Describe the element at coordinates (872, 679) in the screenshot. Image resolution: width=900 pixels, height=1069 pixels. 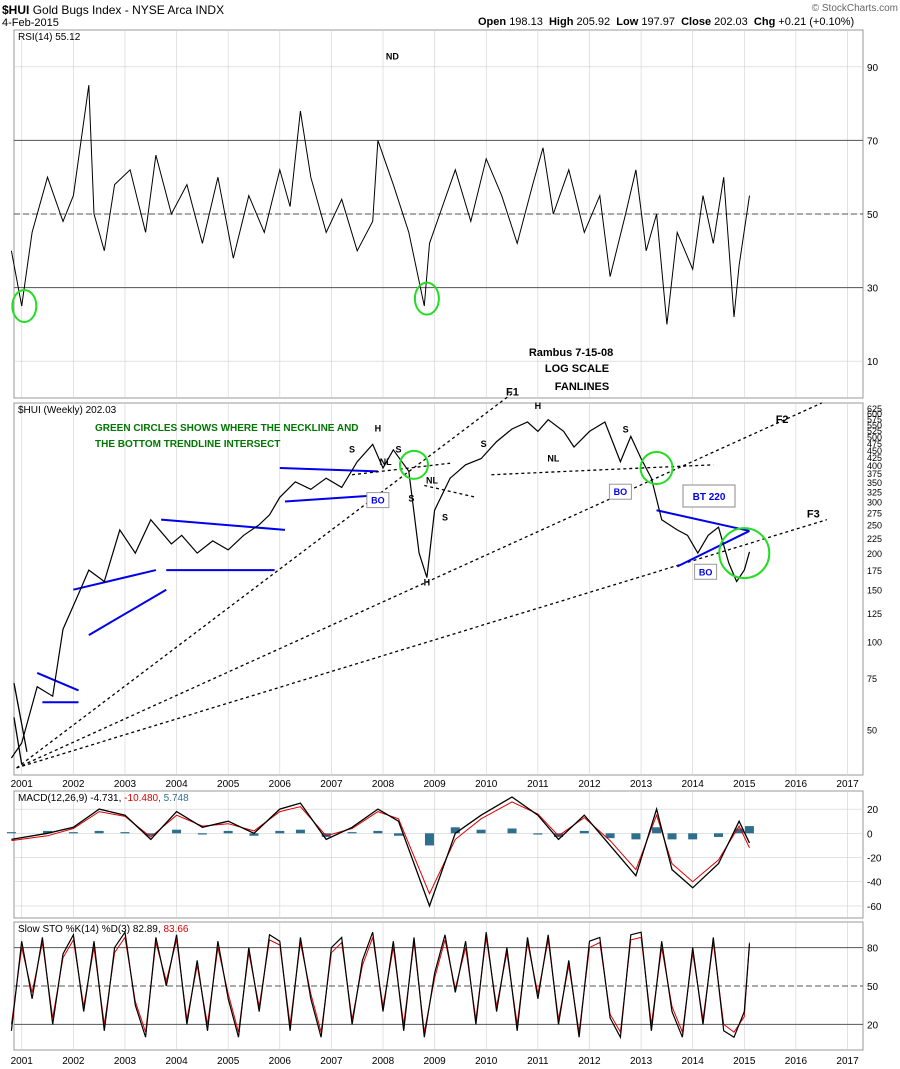
I see `price-tick-label: 75` at that location.